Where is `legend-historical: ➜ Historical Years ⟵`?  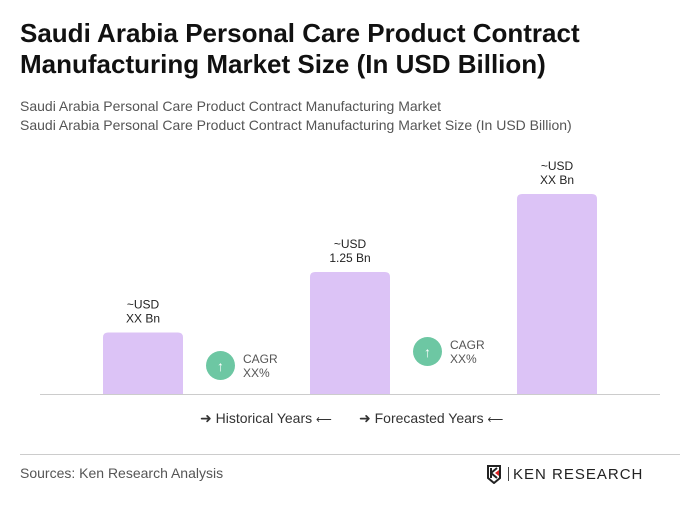 legend-historical: ➜ Historical Years ⟵ is located at coordinates (266, 418).